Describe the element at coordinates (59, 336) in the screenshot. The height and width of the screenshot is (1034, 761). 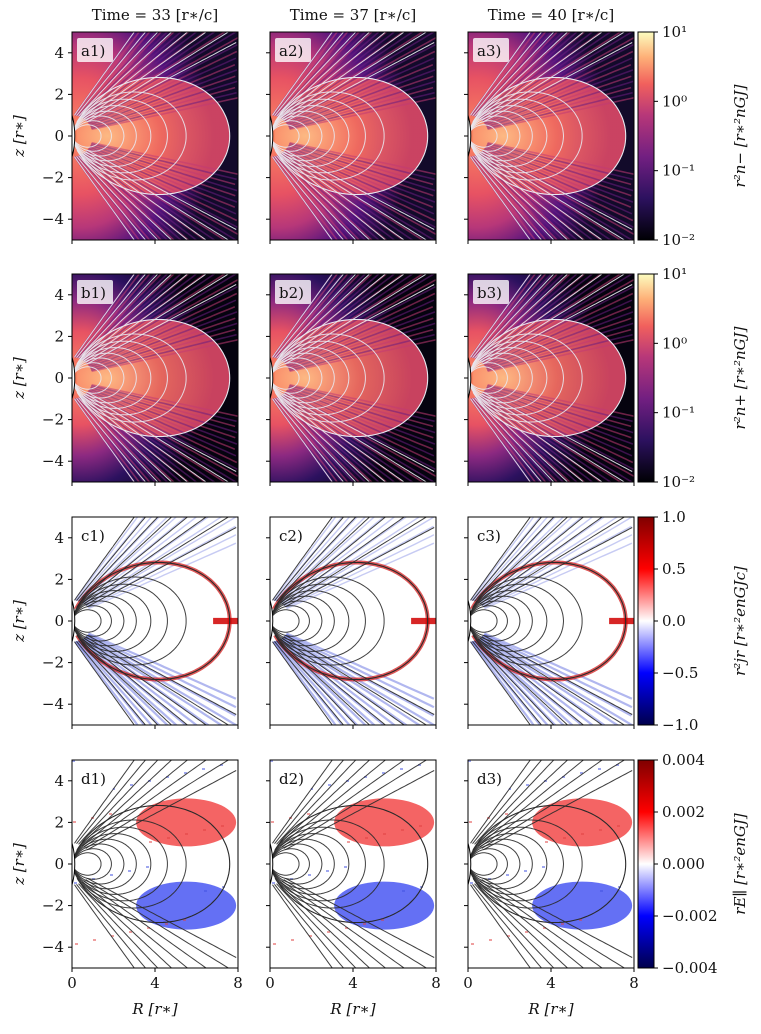
I see `y-tick-label: 2` at that location.